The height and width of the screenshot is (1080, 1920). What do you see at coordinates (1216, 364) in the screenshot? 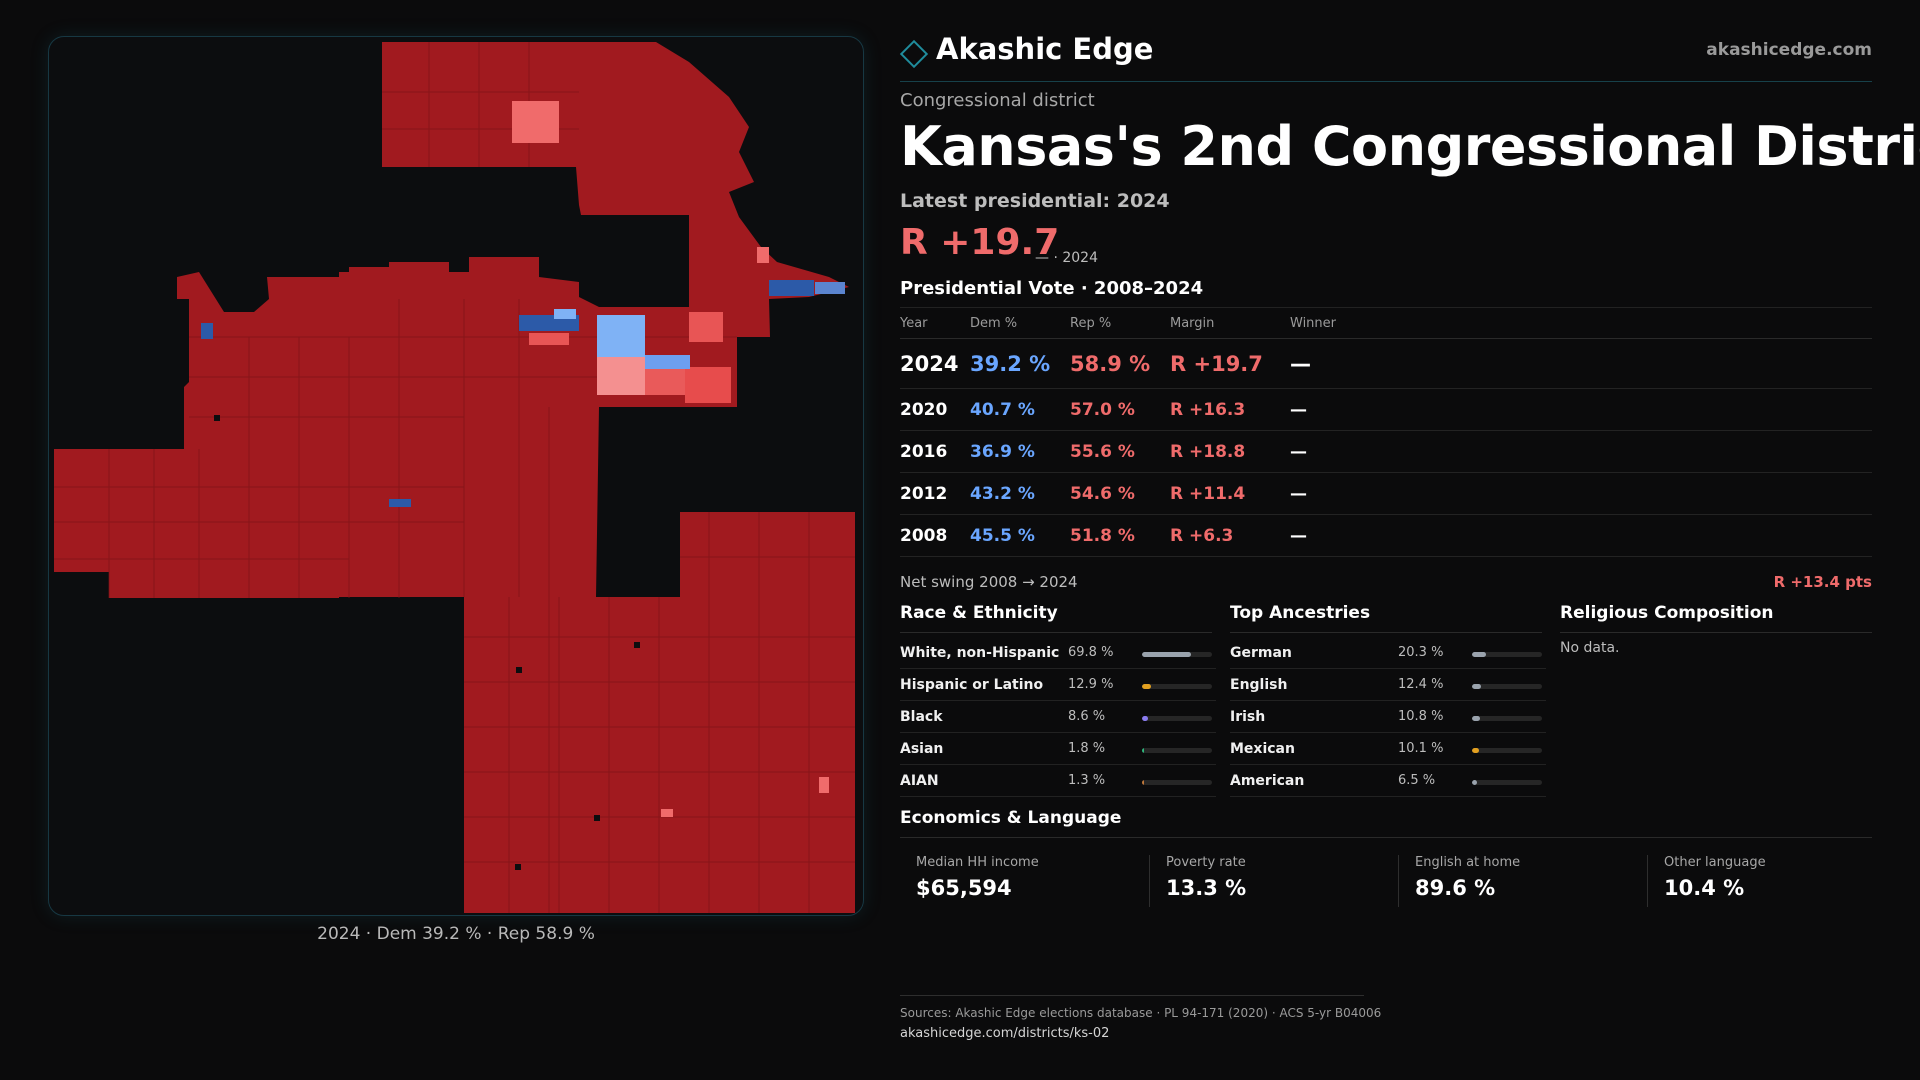
I see `row-margin: R +19.7` at bounding box center [1216, 364].